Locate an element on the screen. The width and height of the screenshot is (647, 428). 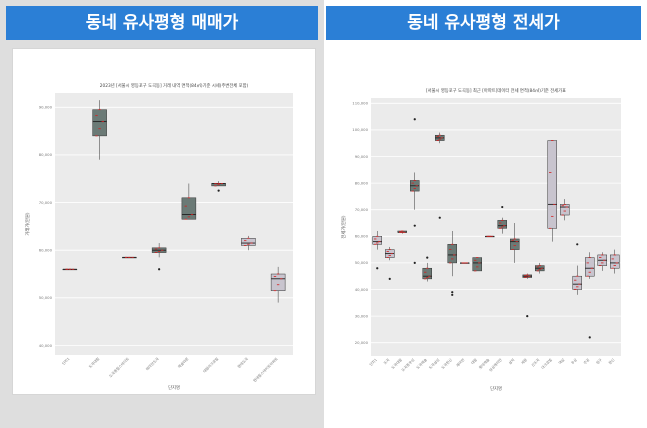
x-tick-label: 삼성래미안 is located at coordinates (496, 365).